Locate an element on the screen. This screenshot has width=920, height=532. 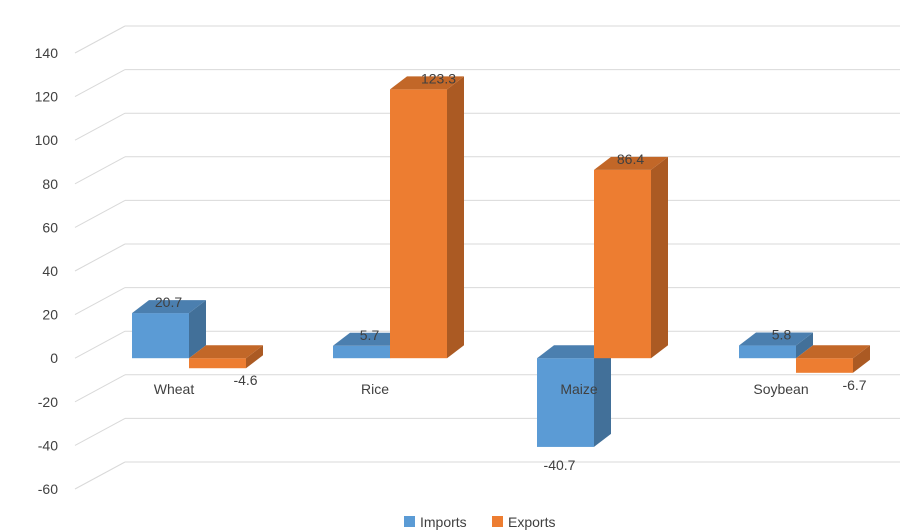
x-tick-label: Rice is located at coordinates (375, 389).